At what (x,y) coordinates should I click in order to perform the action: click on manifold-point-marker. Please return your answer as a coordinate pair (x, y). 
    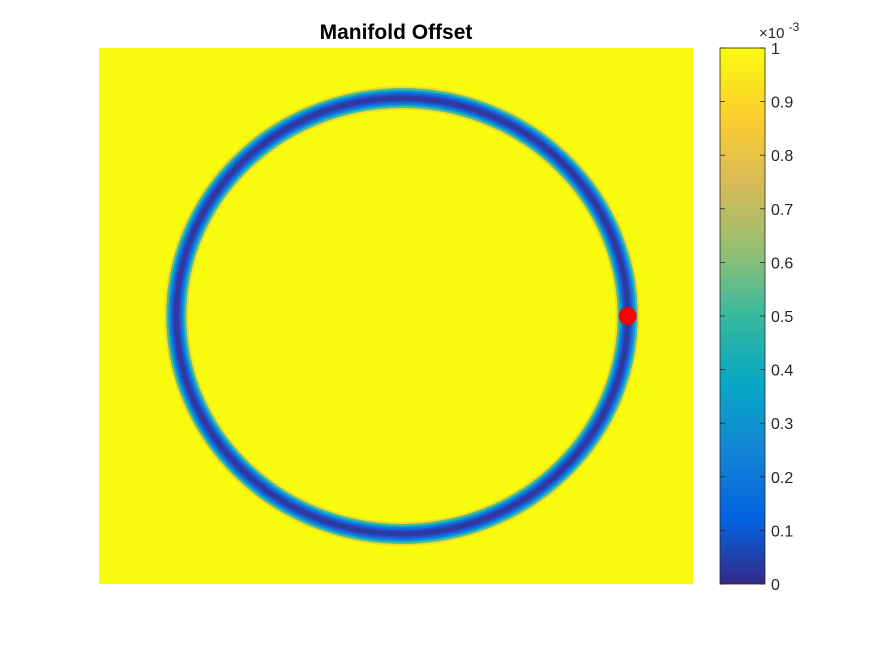
    Looking at the image, I should click on (627, 316).